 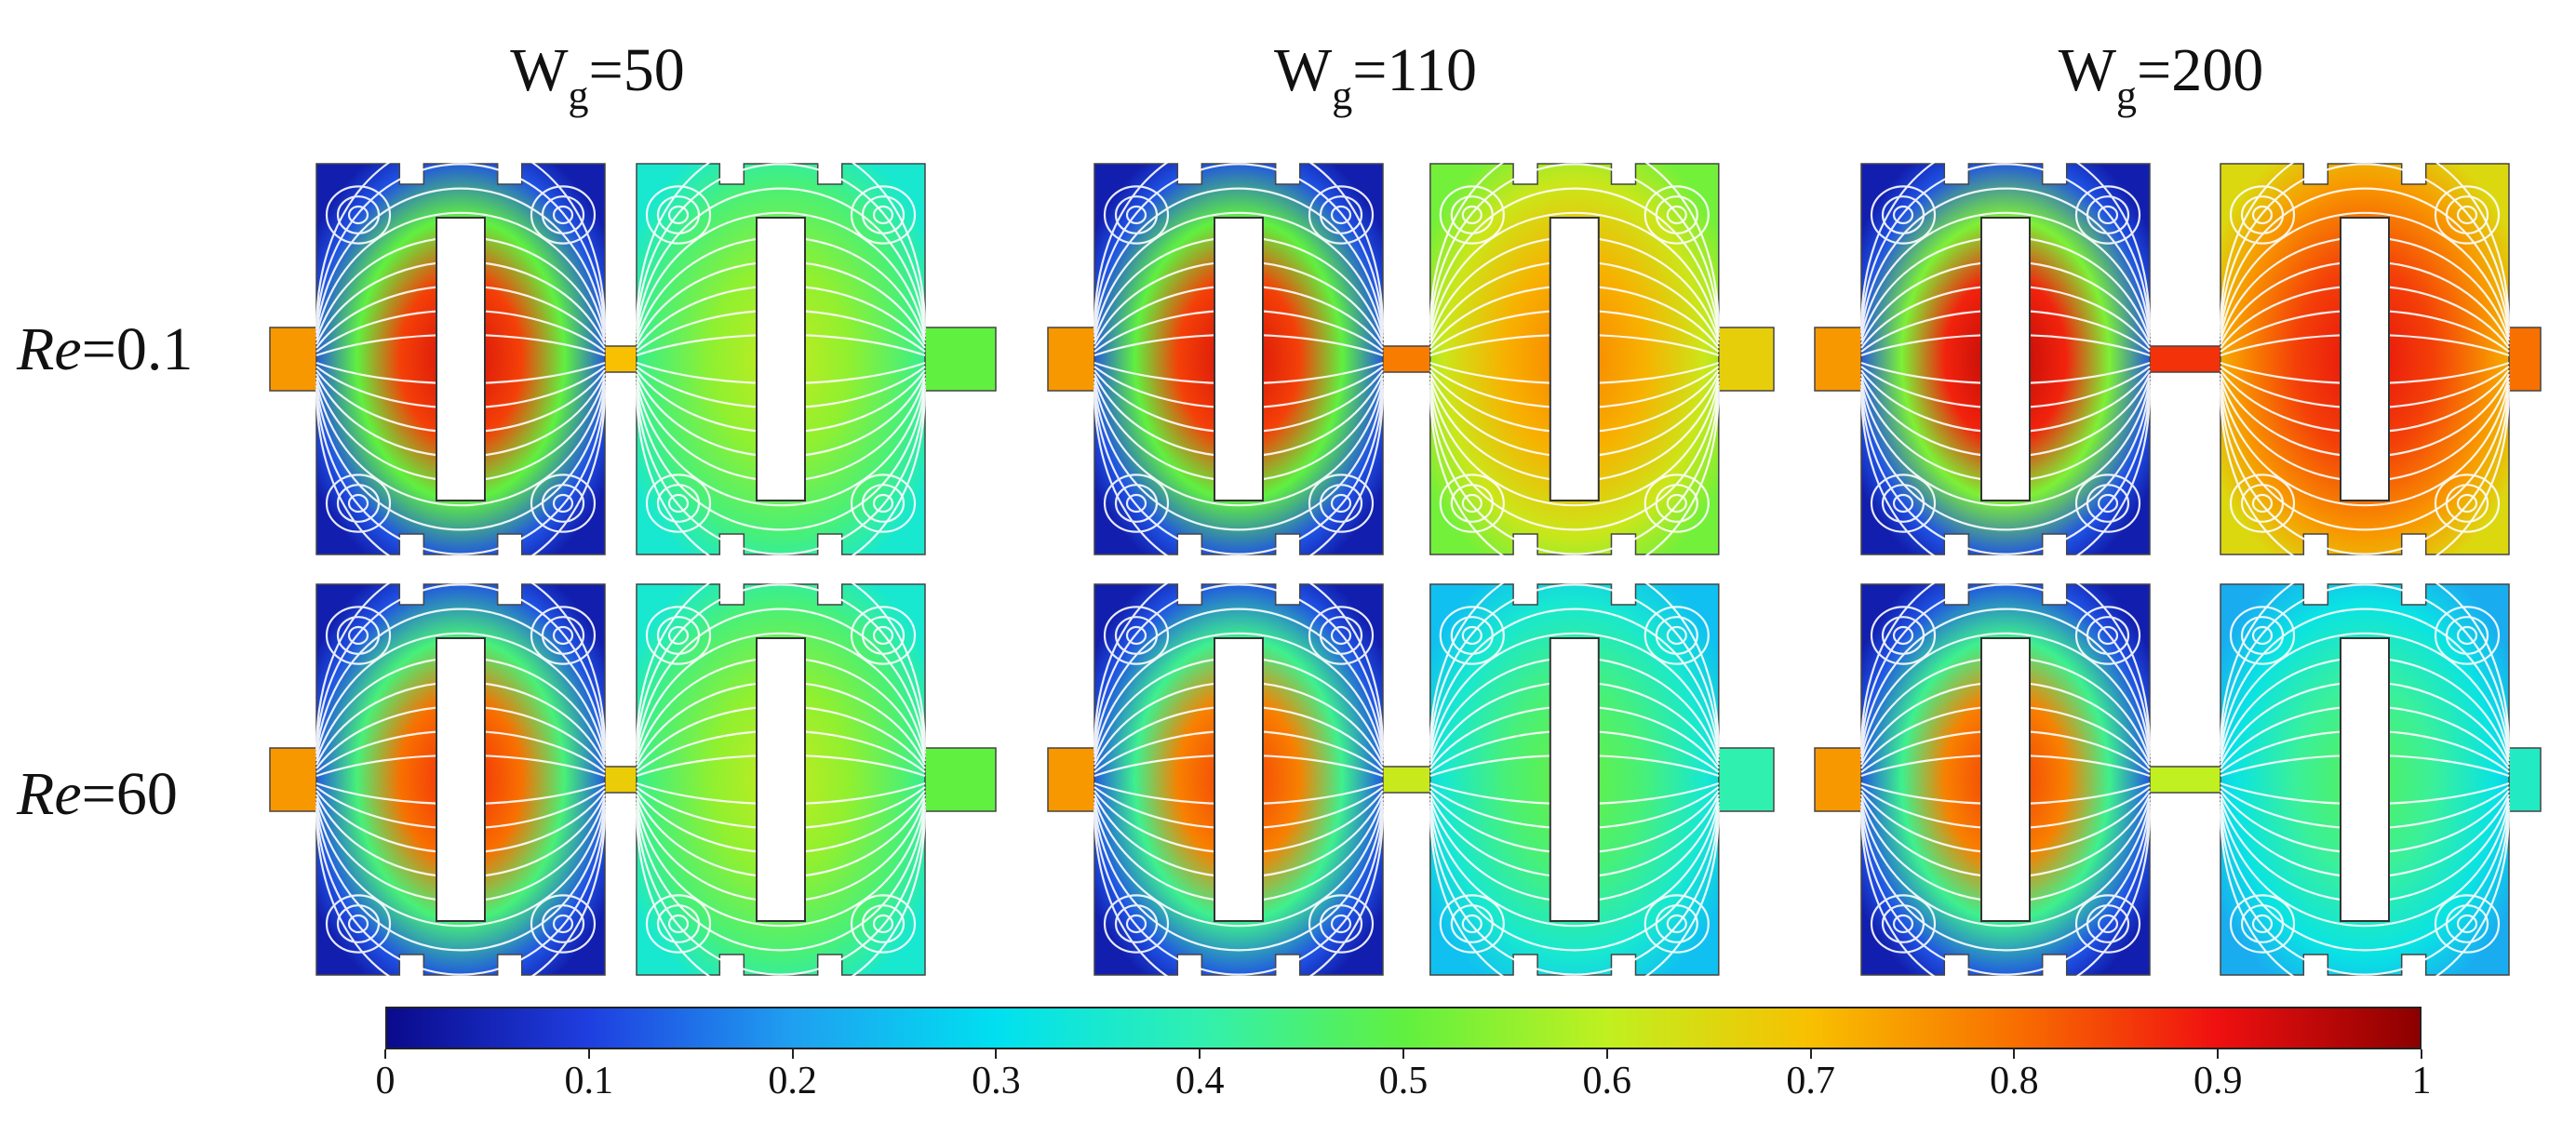 I want to click on colorbar-tick-label: 0.7, so click(x=1810, y=1081).